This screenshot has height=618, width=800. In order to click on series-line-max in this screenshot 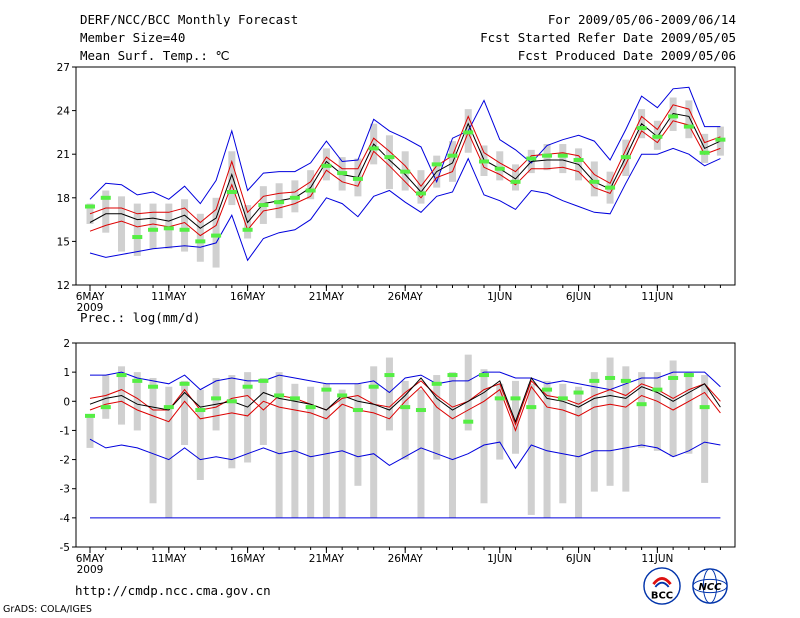, I will do `click(405, 382)`.